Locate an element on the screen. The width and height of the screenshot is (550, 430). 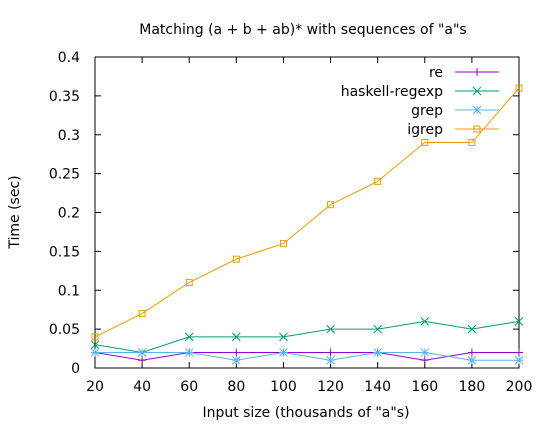
x-tick-label: 100 is located at coordinates (283, 387).